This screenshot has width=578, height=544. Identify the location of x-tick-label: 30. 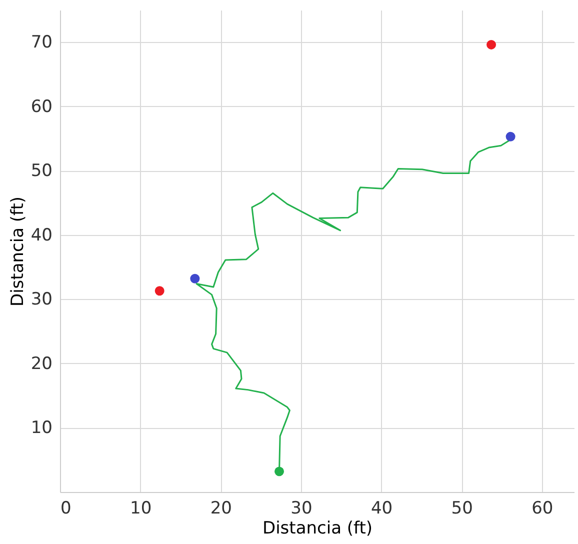
(301, 508).